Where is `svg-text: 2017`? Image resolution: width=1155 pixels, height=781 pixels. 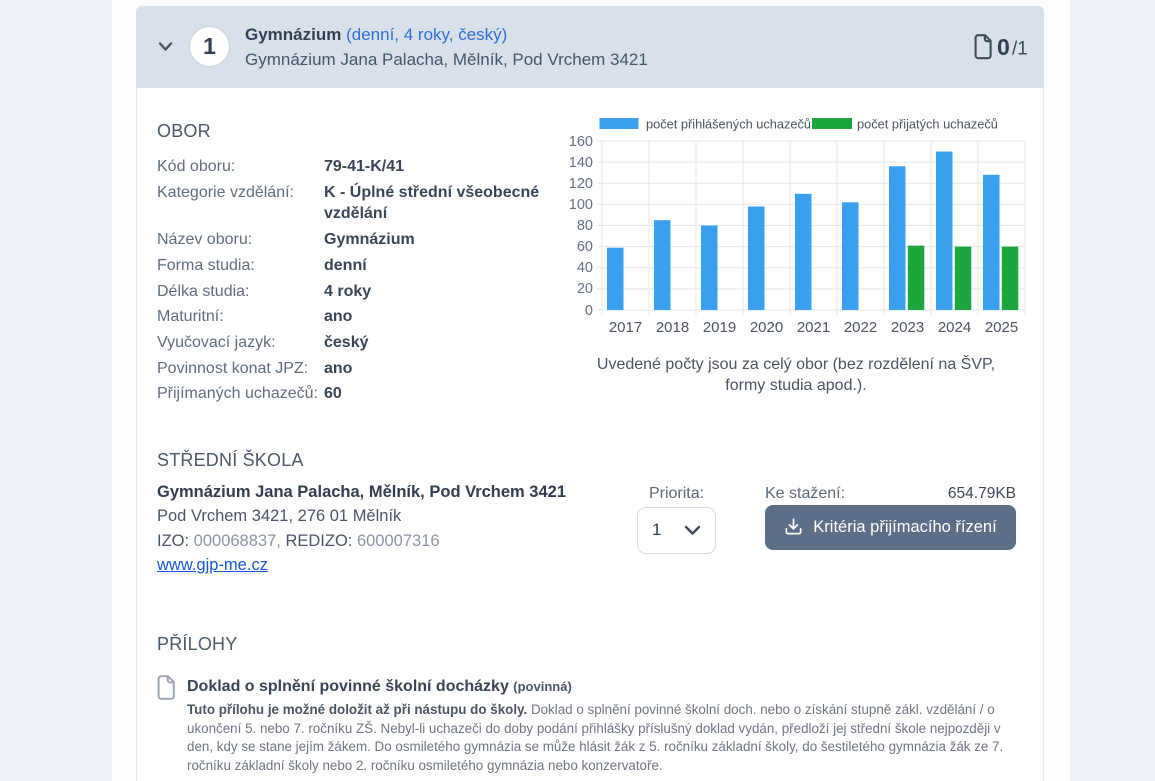 svg-text: 2017 is located at coordinates (625, 327).